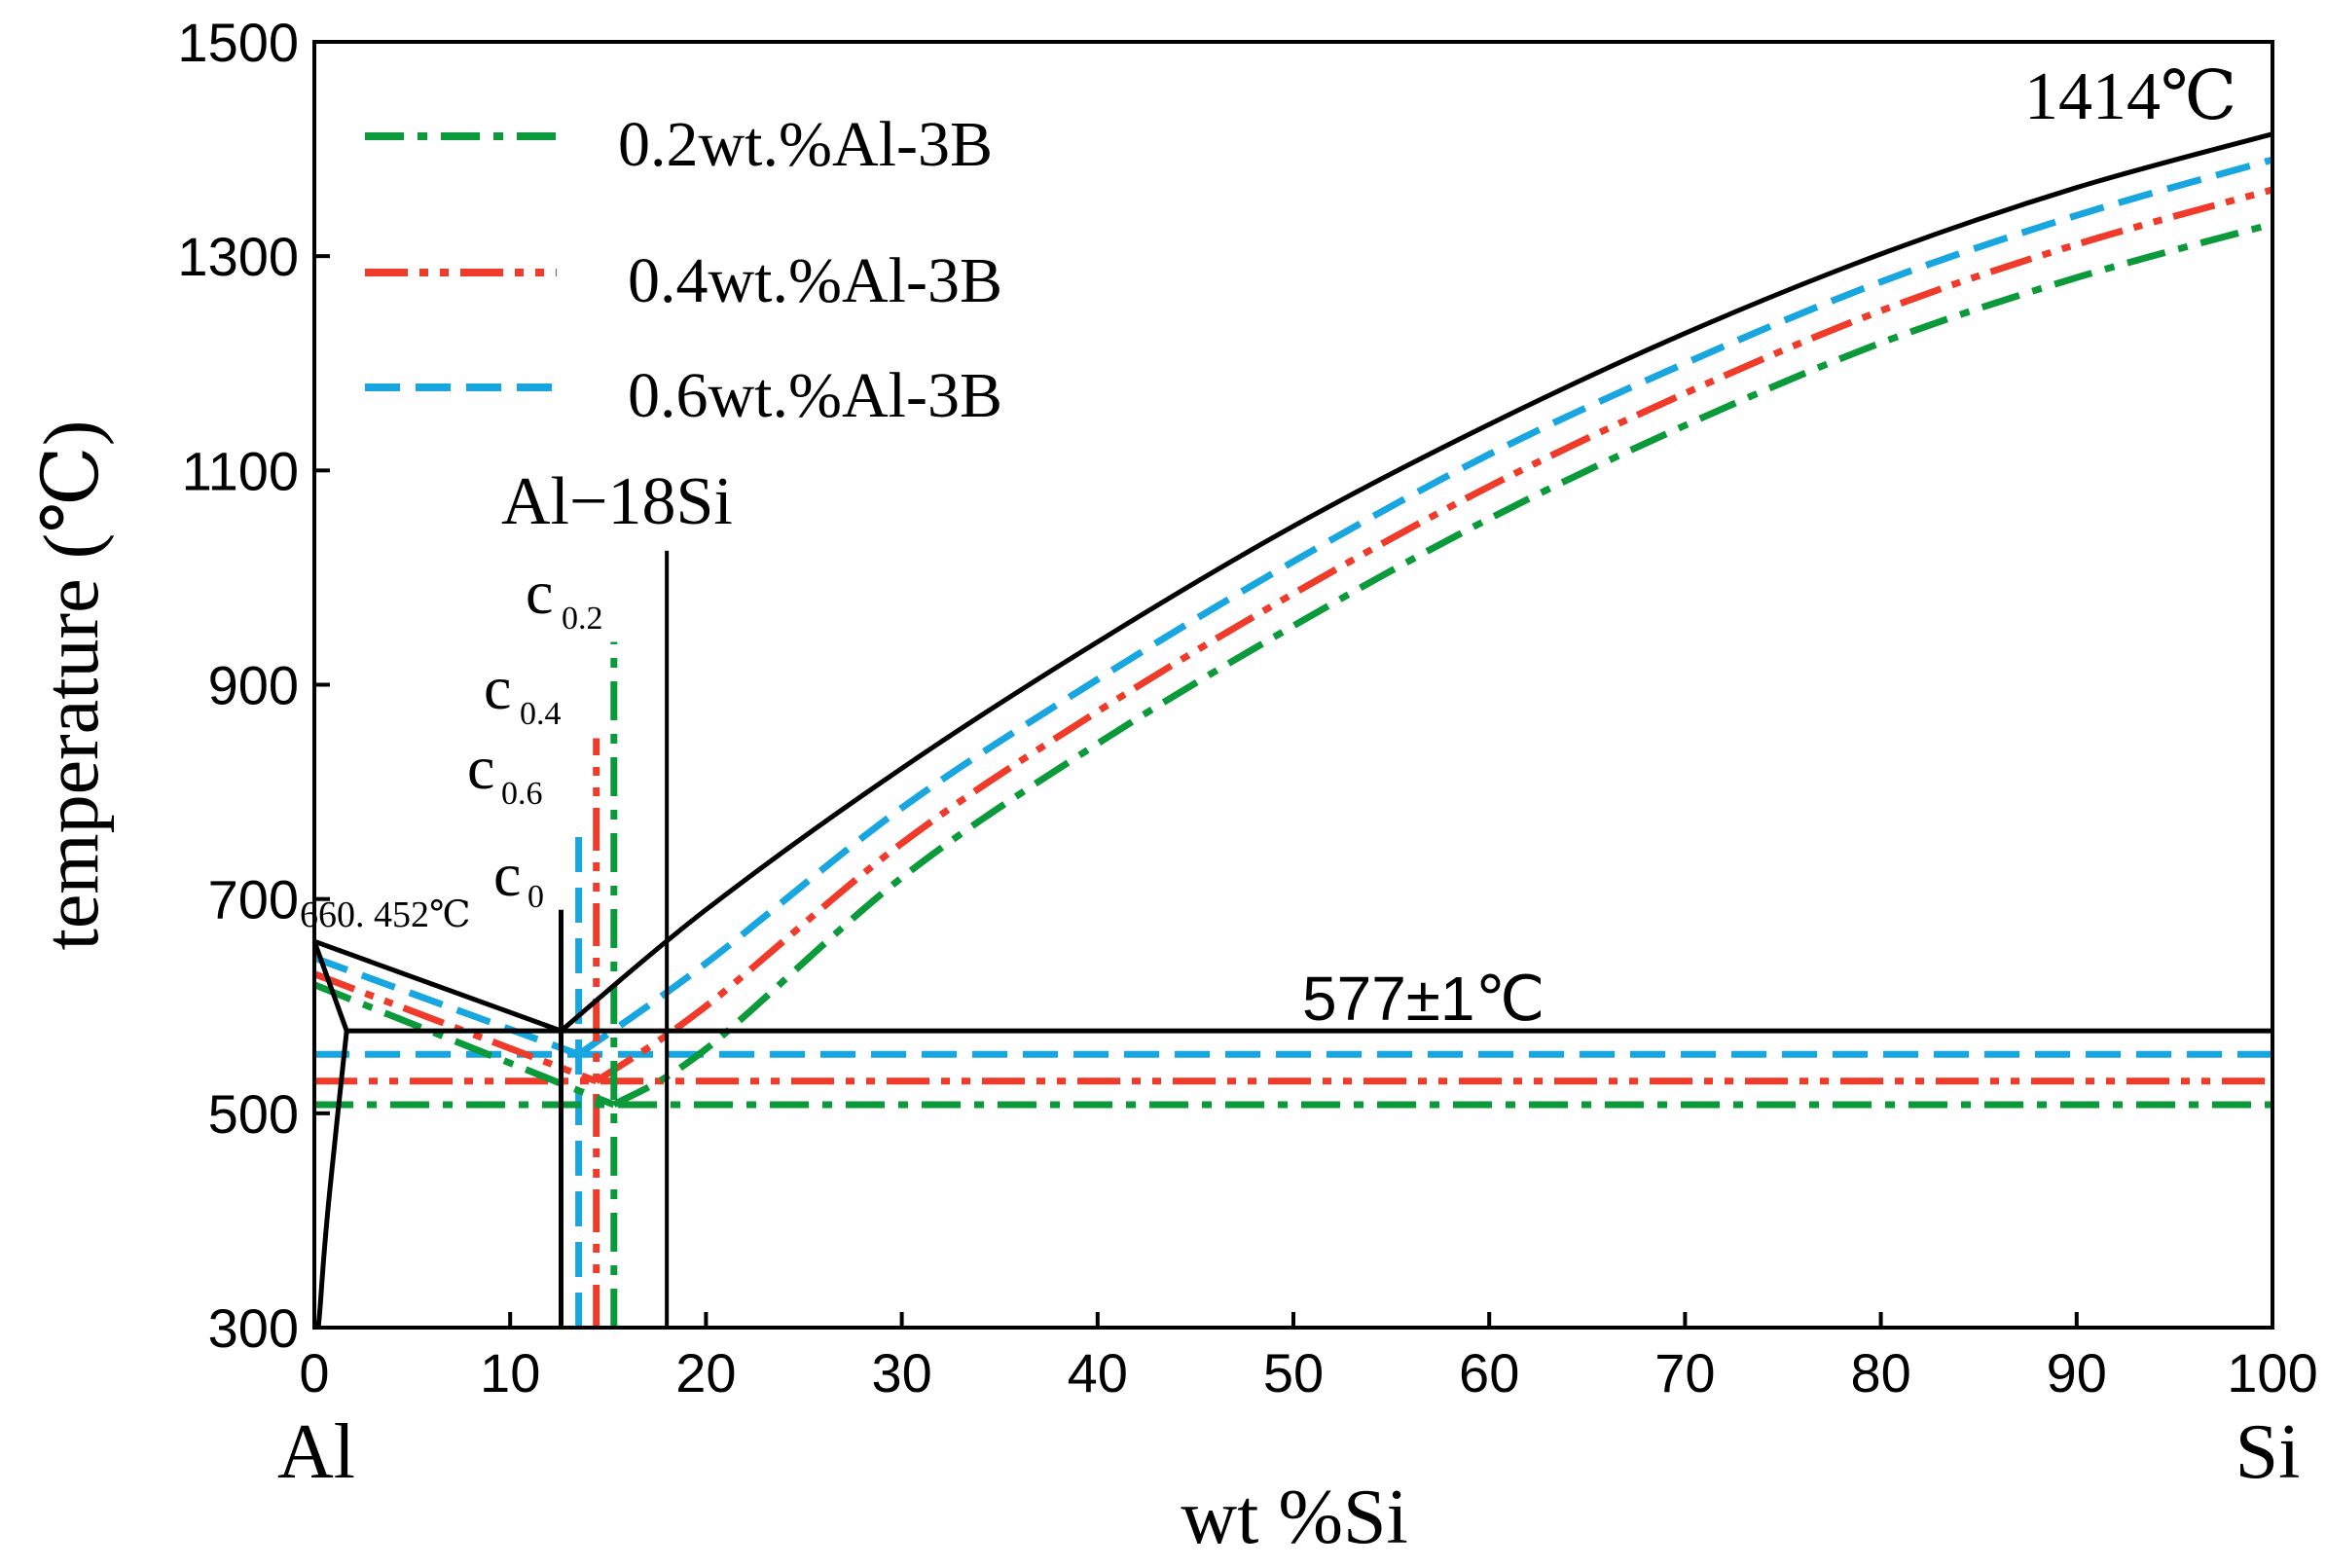 The width and height of the screenshot is (2326, 1568). I want to click on 0.2wt.%Al-3B-liquidus-al-side, so click(464, 1045).